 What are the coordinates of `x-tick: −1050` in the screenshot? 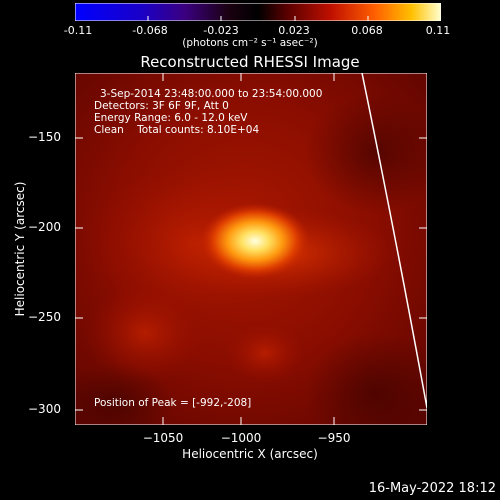 It's located at (163, 438).